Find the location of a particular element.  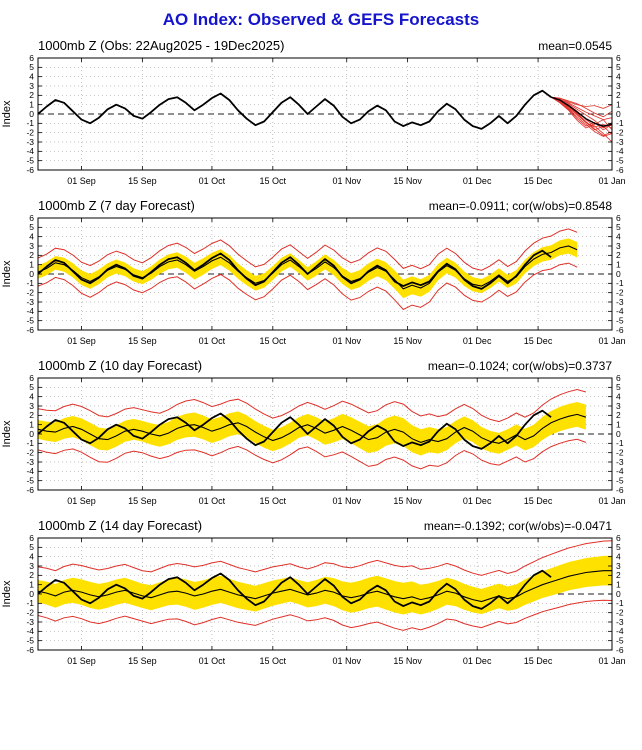

plot-border is located at coordinates (325, 114).